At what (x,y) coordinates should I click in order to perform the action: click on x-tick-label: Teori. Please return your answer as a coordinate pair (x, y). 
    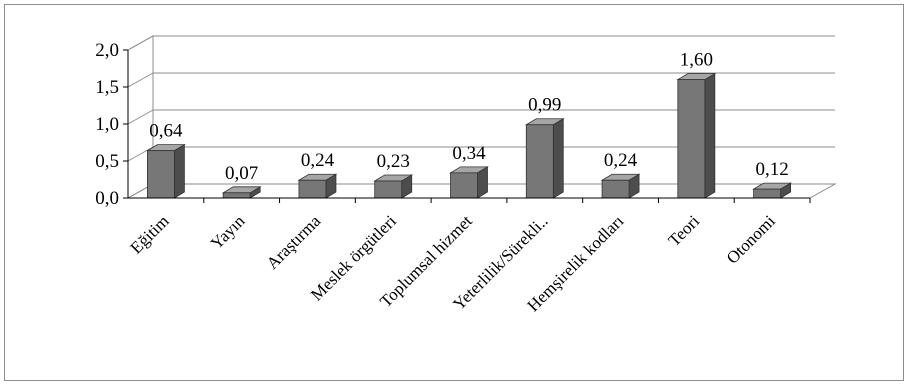
    Looking at the image, I should click on (684, 230).